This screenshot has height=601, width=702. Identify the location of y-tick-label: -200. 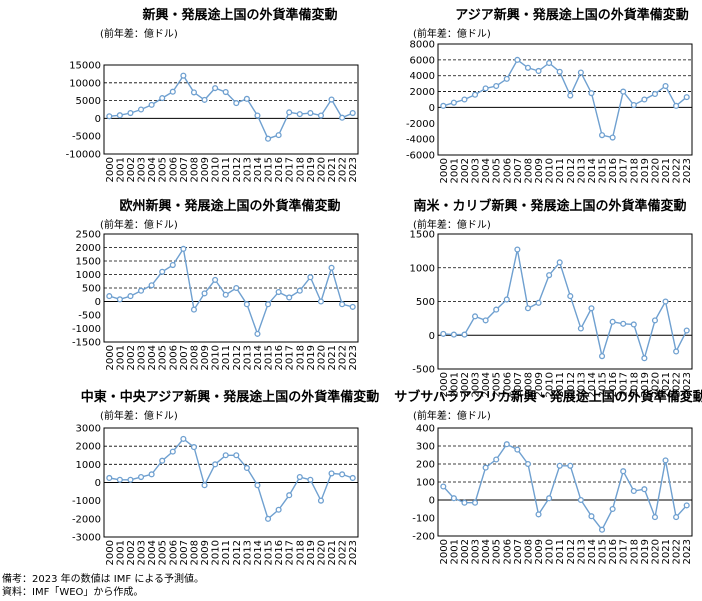
(423, 537).